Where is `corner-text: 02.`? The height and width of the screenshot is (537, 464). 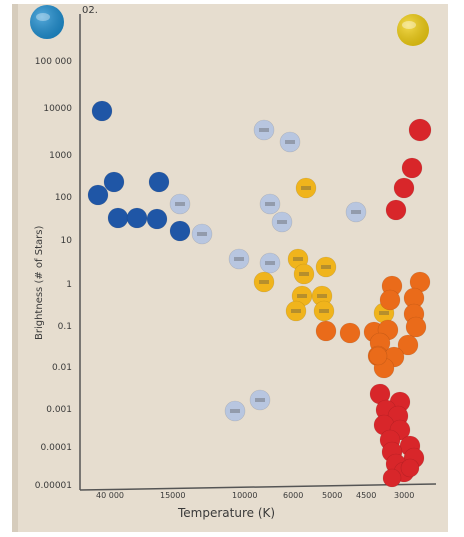 corner-text: 02. is located at coordinates (90, 10).